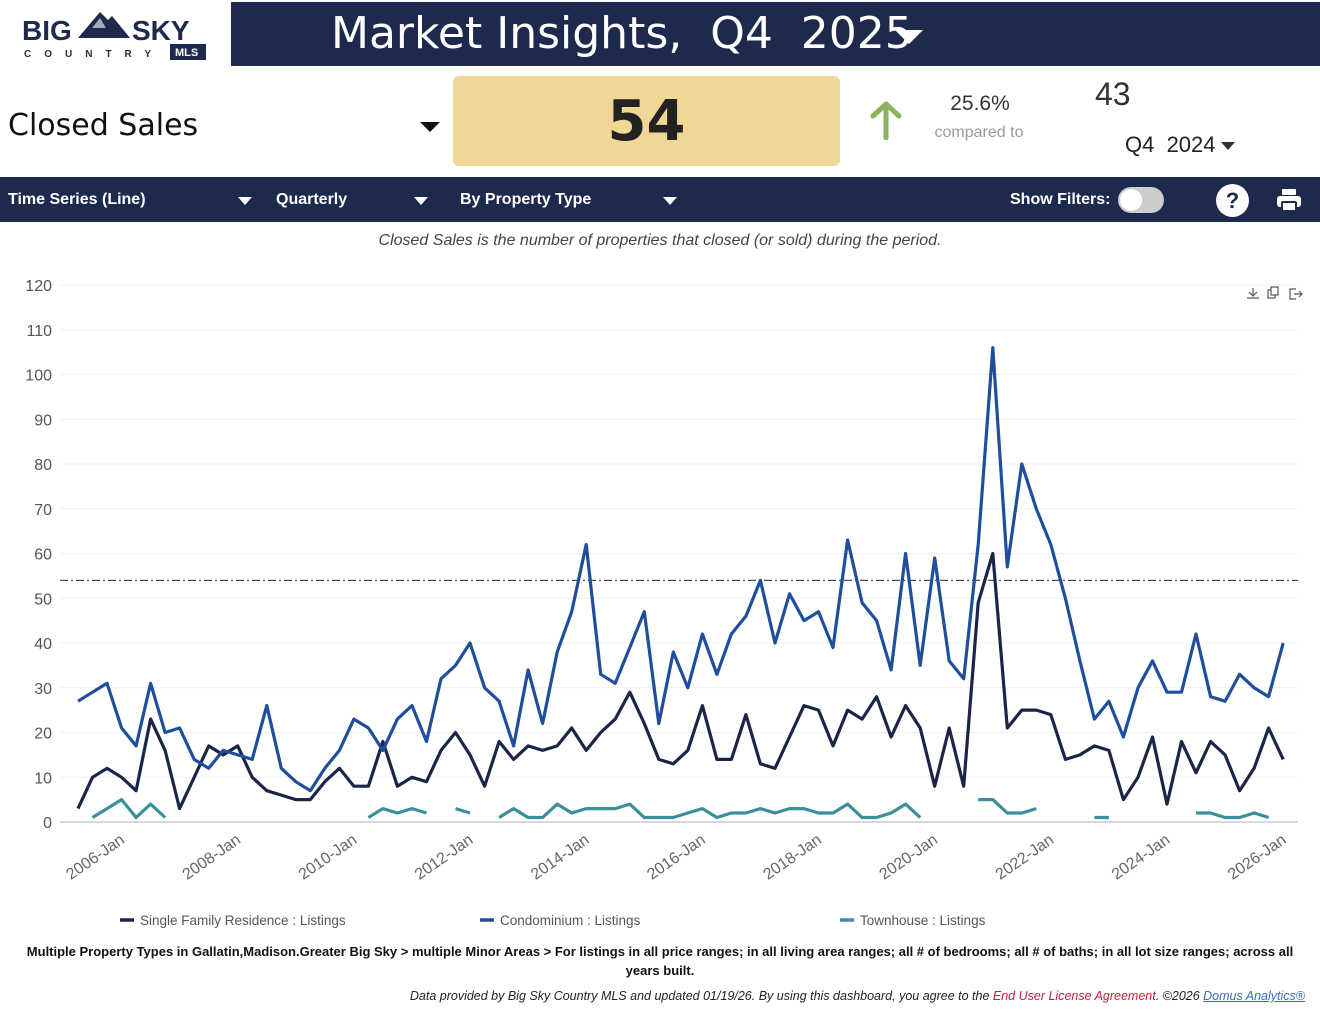 The height and width of the screenshot is (1017, 1320). What do you see at coordinates (430, 127) in the screenshot?
I see `metric-dropdown-caret-icon` at bounding box center [430, 127].